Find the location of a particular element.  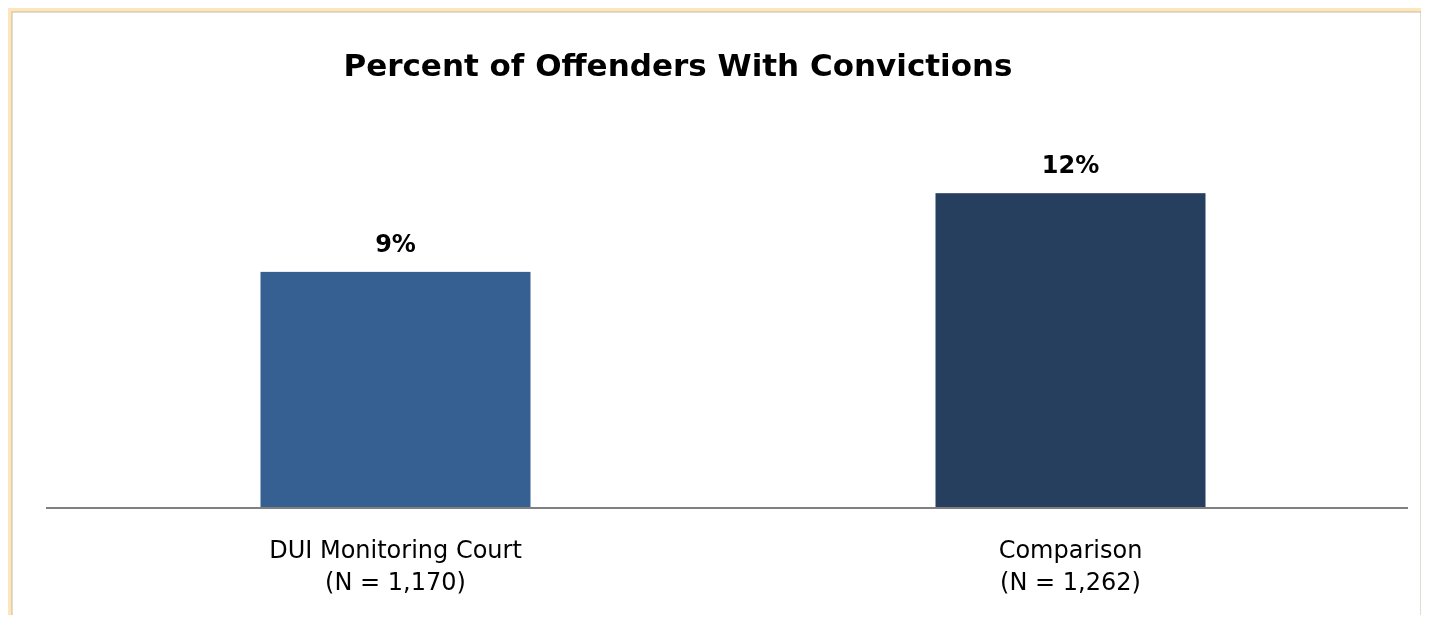

x-tick-label: Comparison (N = 1,262) is located at coordinates (1070, 566).